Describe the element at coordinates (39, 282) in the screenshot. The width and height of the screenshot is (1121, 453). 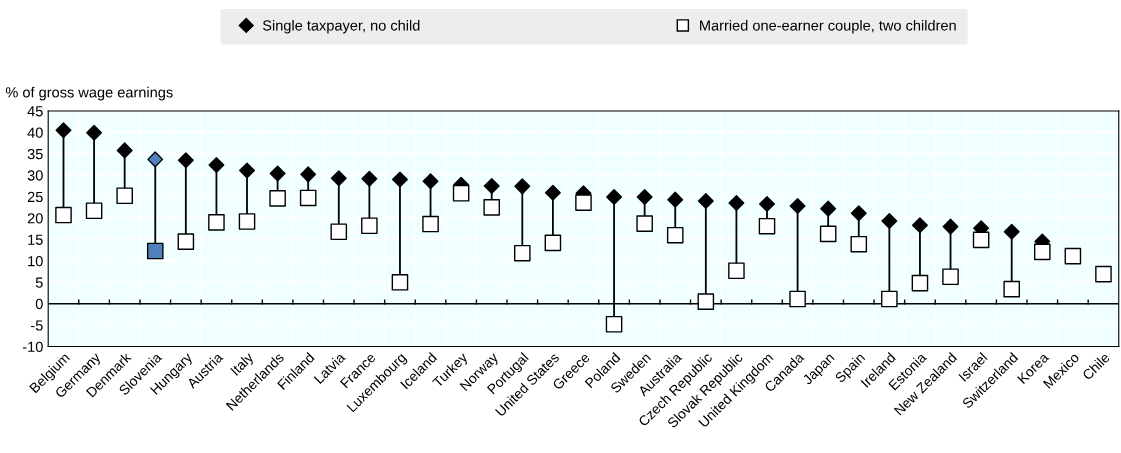
I see `y-tick-label: 5` at that location.